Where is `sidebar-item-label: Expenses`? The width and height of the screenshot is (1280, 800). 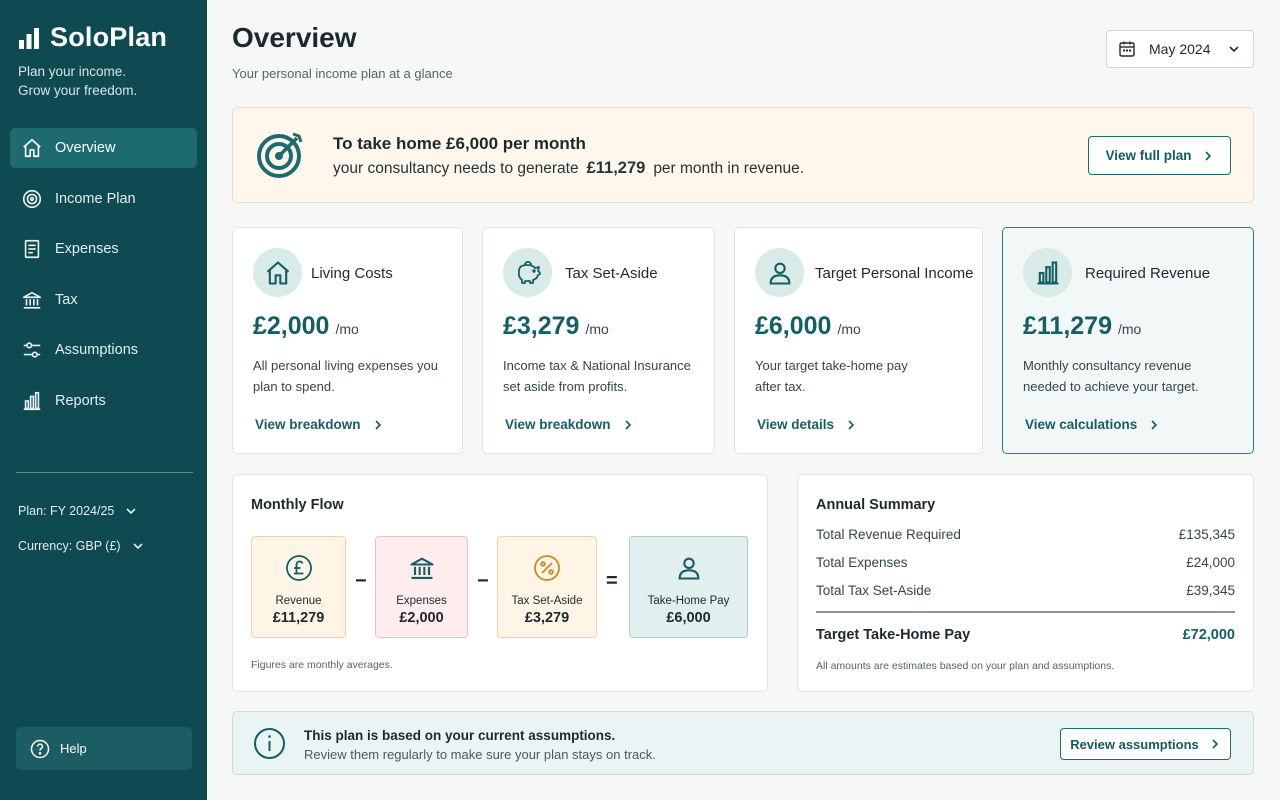
sidebar-item-label: Expenses is located at coordinates (87, 249).